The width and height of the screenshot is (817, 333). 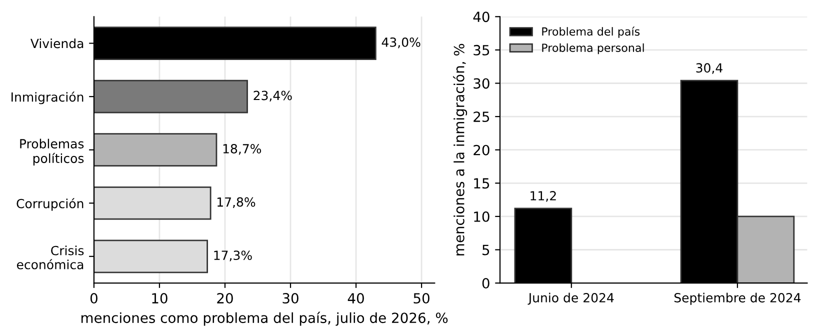 I want to click on x-tick-label: Junio de 2024, so click(x=571, y=298).